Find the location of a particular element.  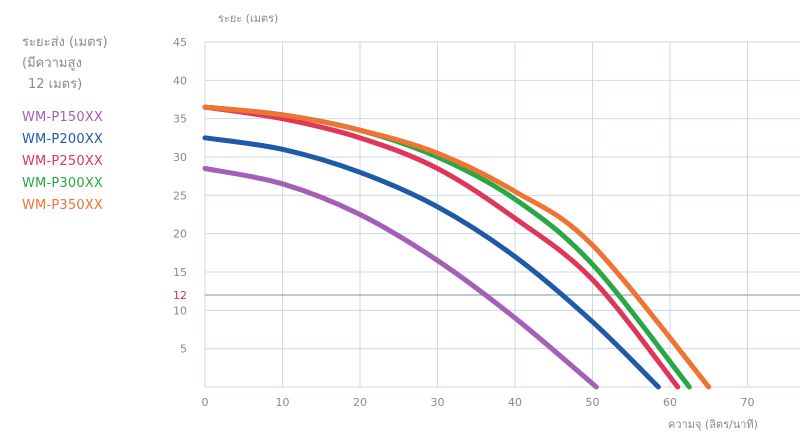

y-tick-label-10: 10 is located at coordinates (180, 310).